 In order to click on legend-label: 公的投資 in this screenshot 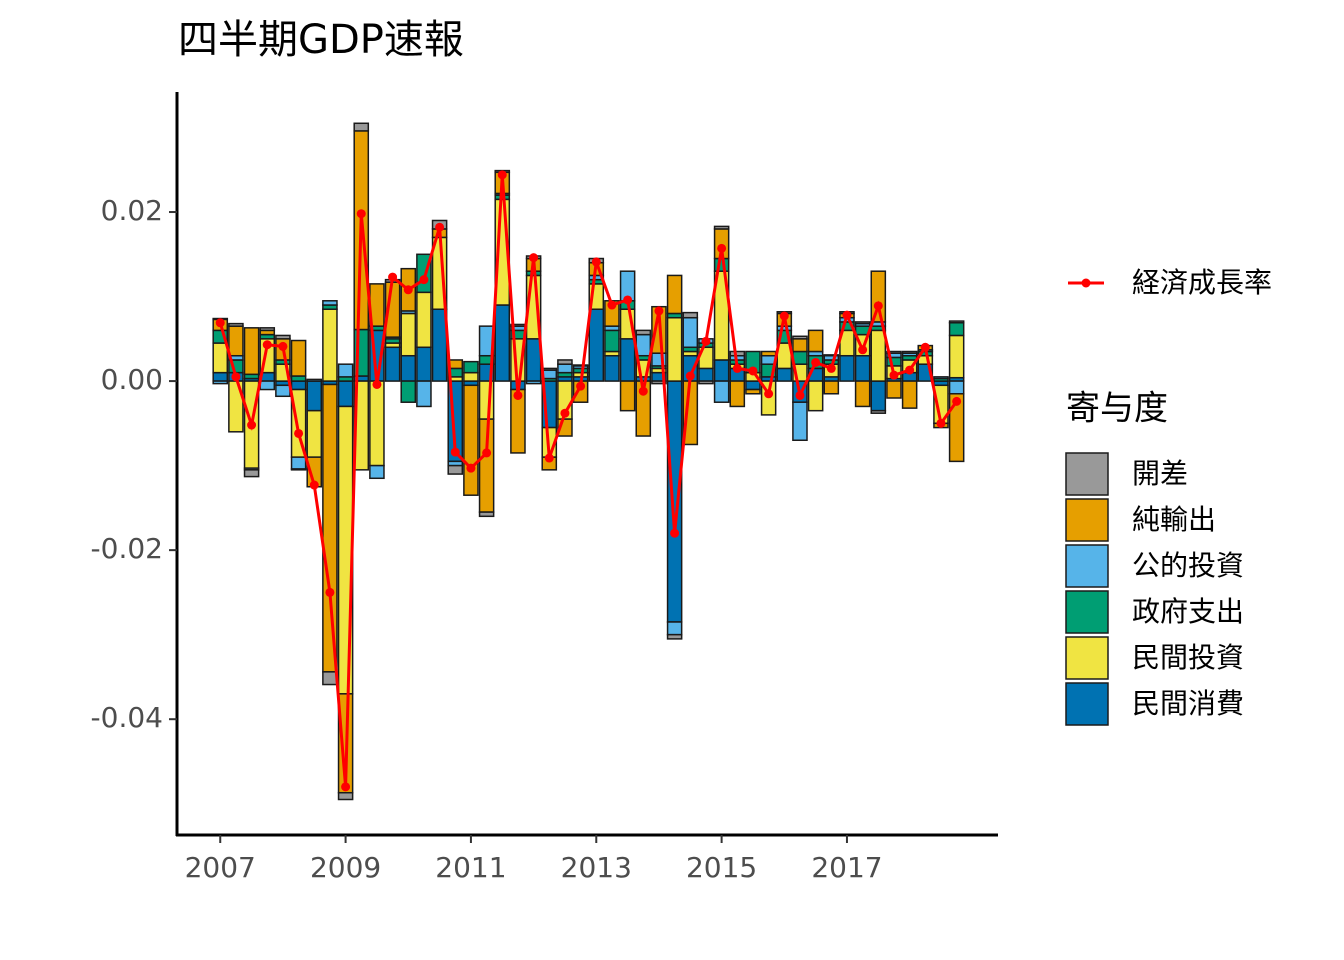, I will do `click(1188, 565)`.